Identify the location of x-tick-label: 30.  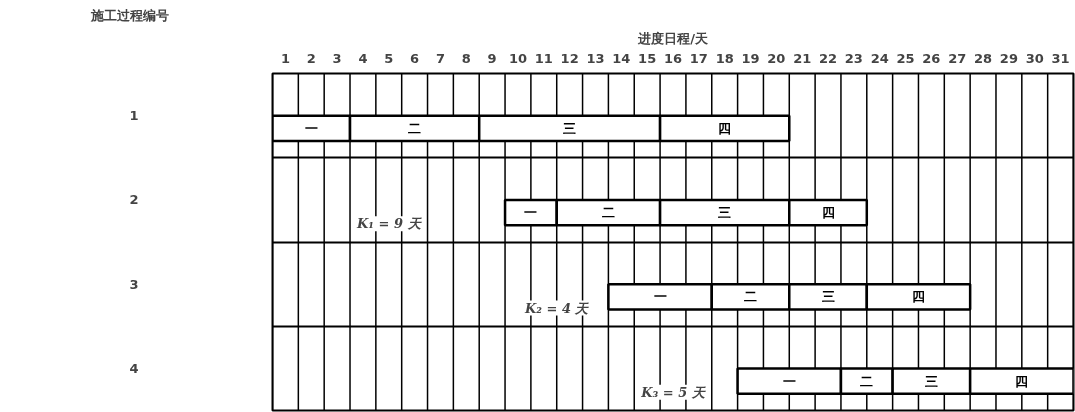
(1034, 58).